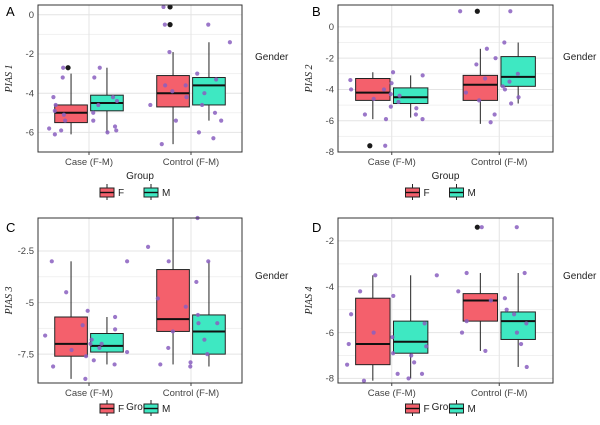 Image resolution: width=600 pixels, height=425 pixels. What do you see at coordinates (316, 11) in the screenshot?
I see `panel-letter: B` at bounding box center [316, 11].